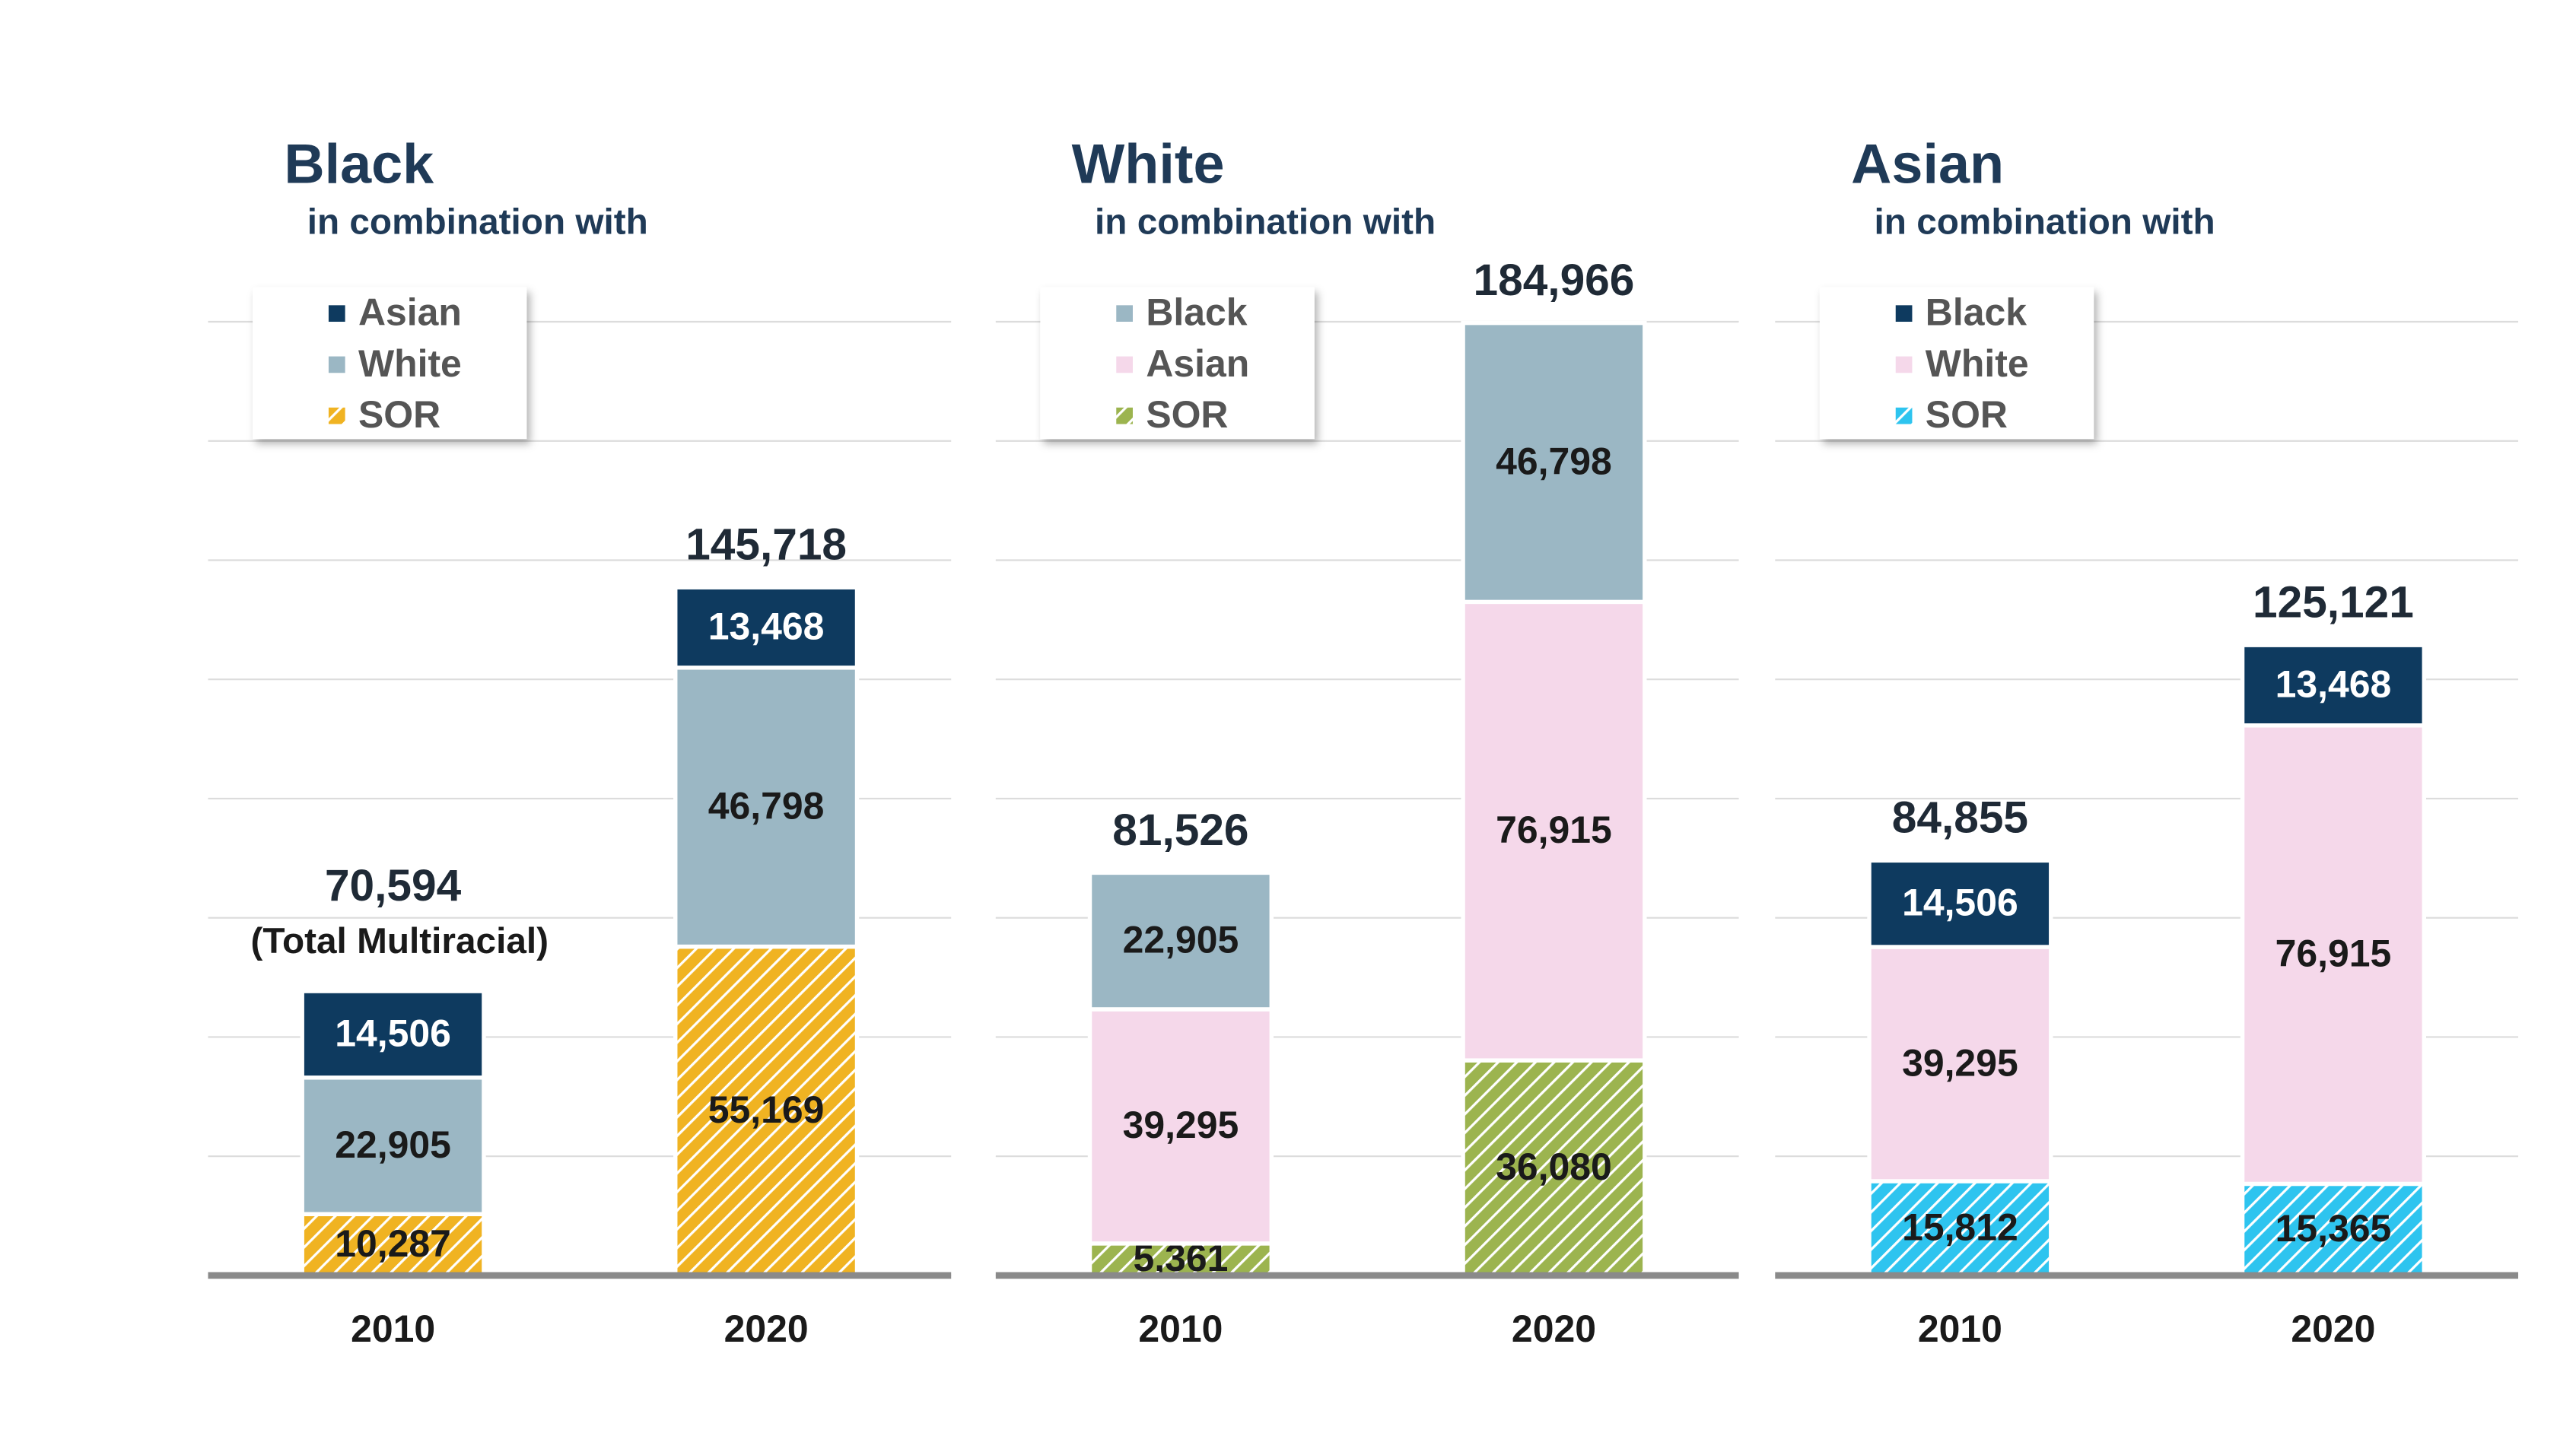  I want to click on legend: SOR Asian Black, so click(1178, 363).